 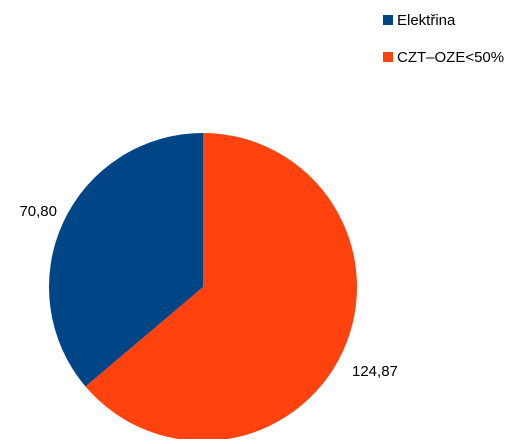 I want to click on legend-swatch-czt, so click(x=388, y=57).